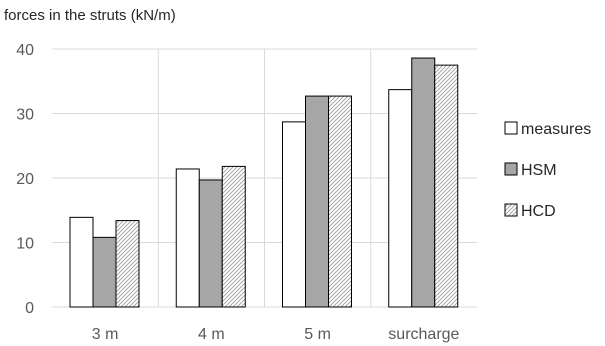 The height and width of the screenshot is (346, 605). I want to click on legend-item-hsm: HSM, so click(530, 170).